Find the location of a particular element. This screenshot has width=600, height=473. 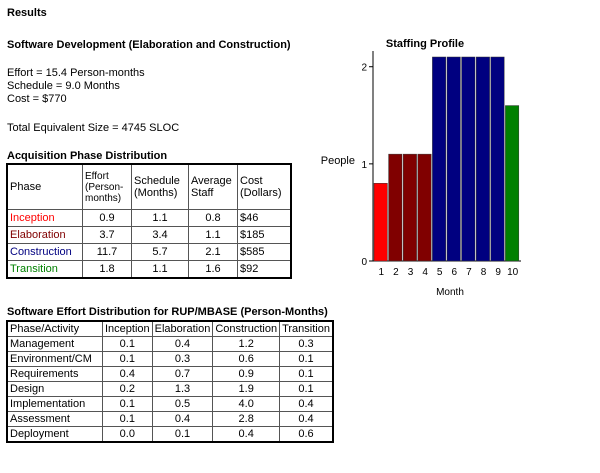

header-effort: Effort (Person- months) is located at coordinates (107, 186).